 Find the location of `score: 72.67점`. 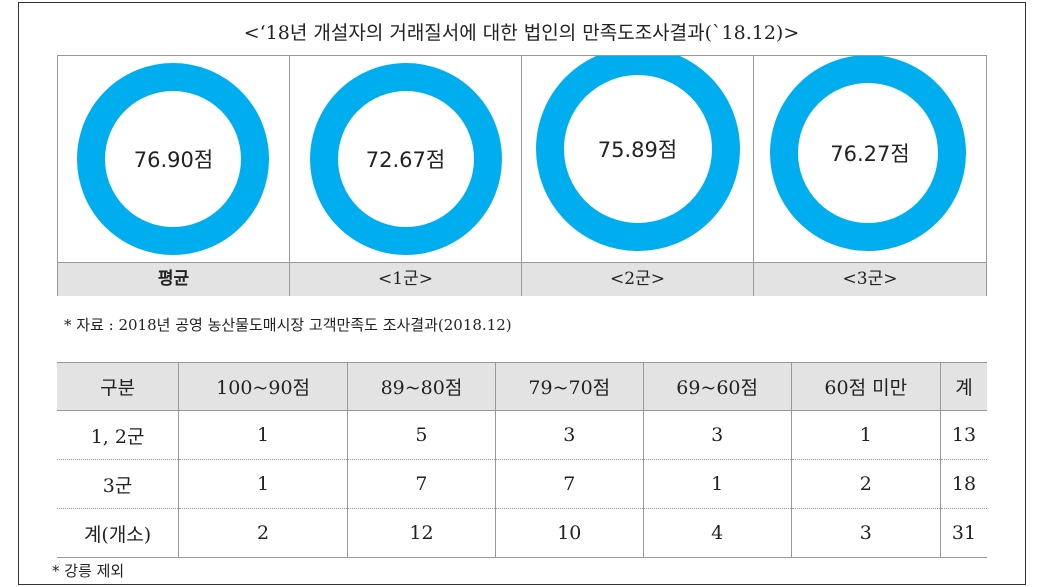

score: 72.67점 is located at coordinates (405, 160).